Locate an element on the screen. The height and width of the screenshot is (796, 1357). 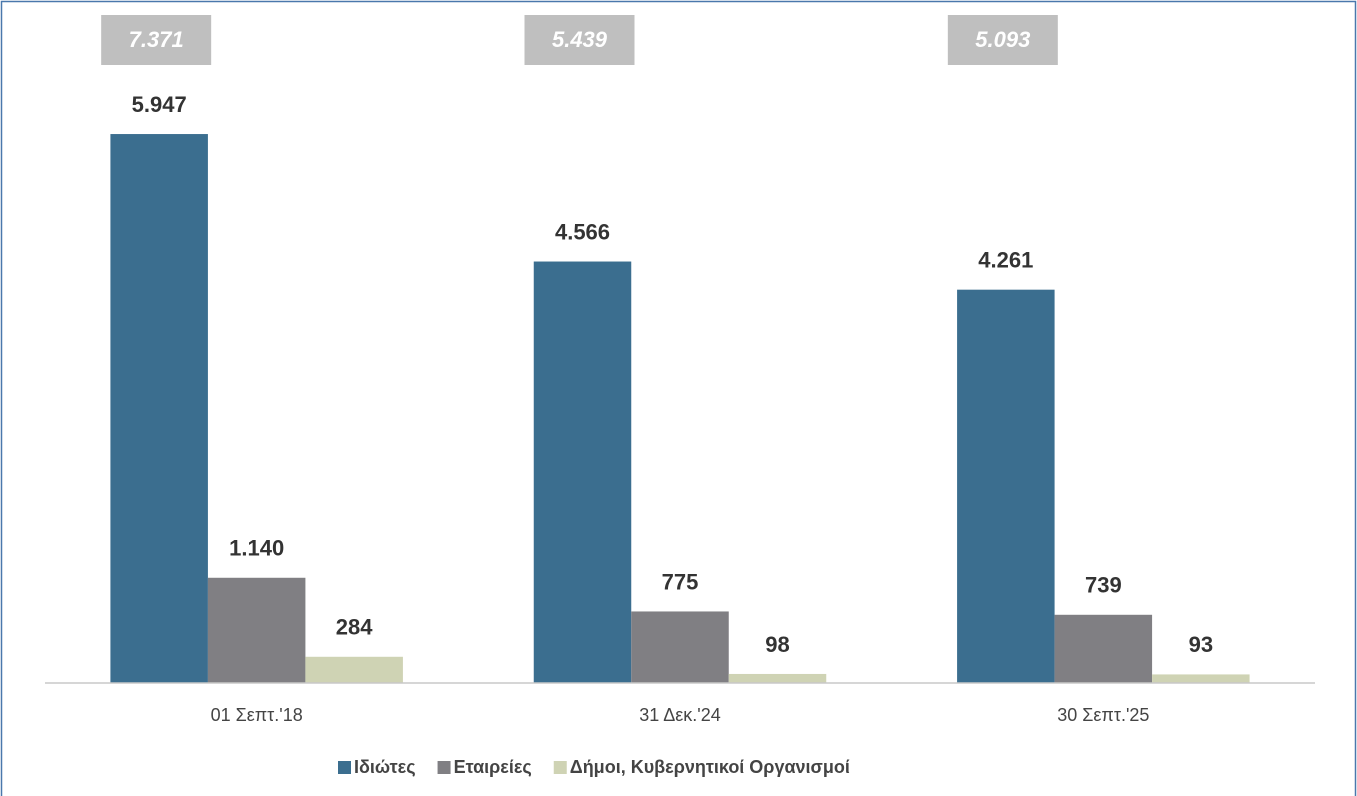
total-label: 5.439 is located at coordinates (580, 39).